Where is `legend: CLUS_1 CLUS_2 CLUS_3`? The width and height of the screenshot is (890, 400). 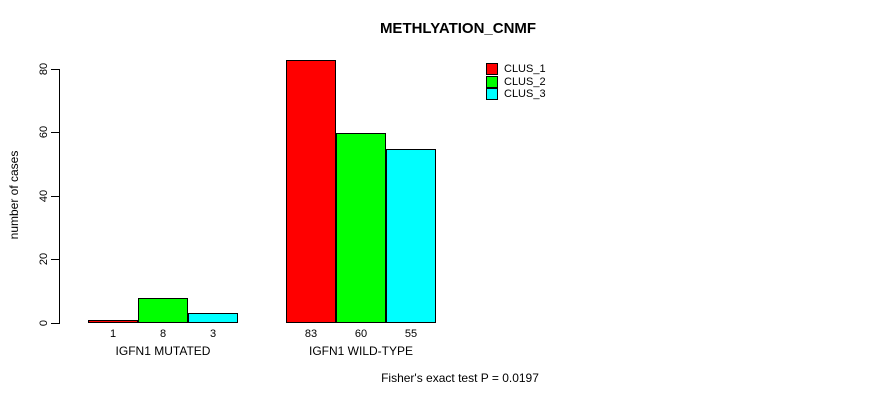 legend: CLUS_1 CLUS_2 CLUS_3 is located at coordinates (516, 81).